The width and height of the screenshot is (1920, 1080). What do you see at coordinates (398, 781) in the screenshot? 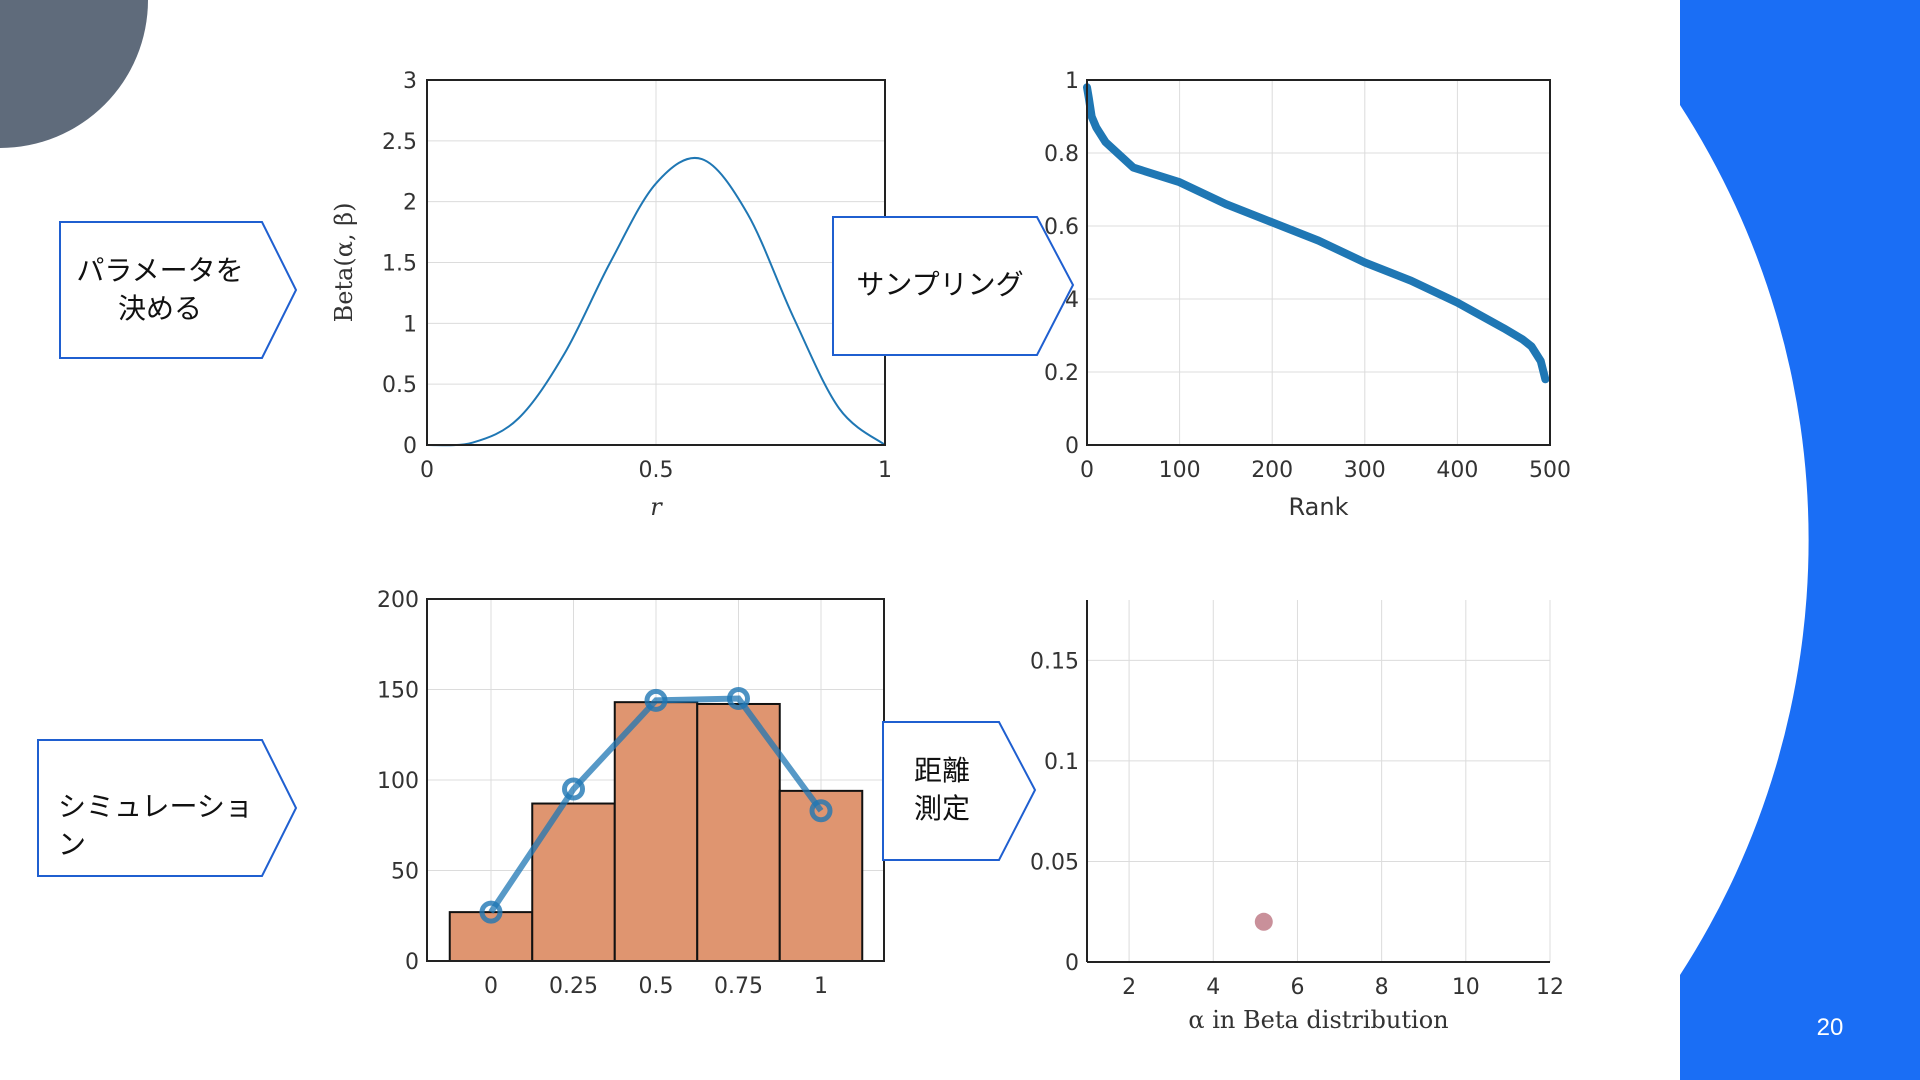
I see `y-tick-label: 100` at bounding box center [398, 781].